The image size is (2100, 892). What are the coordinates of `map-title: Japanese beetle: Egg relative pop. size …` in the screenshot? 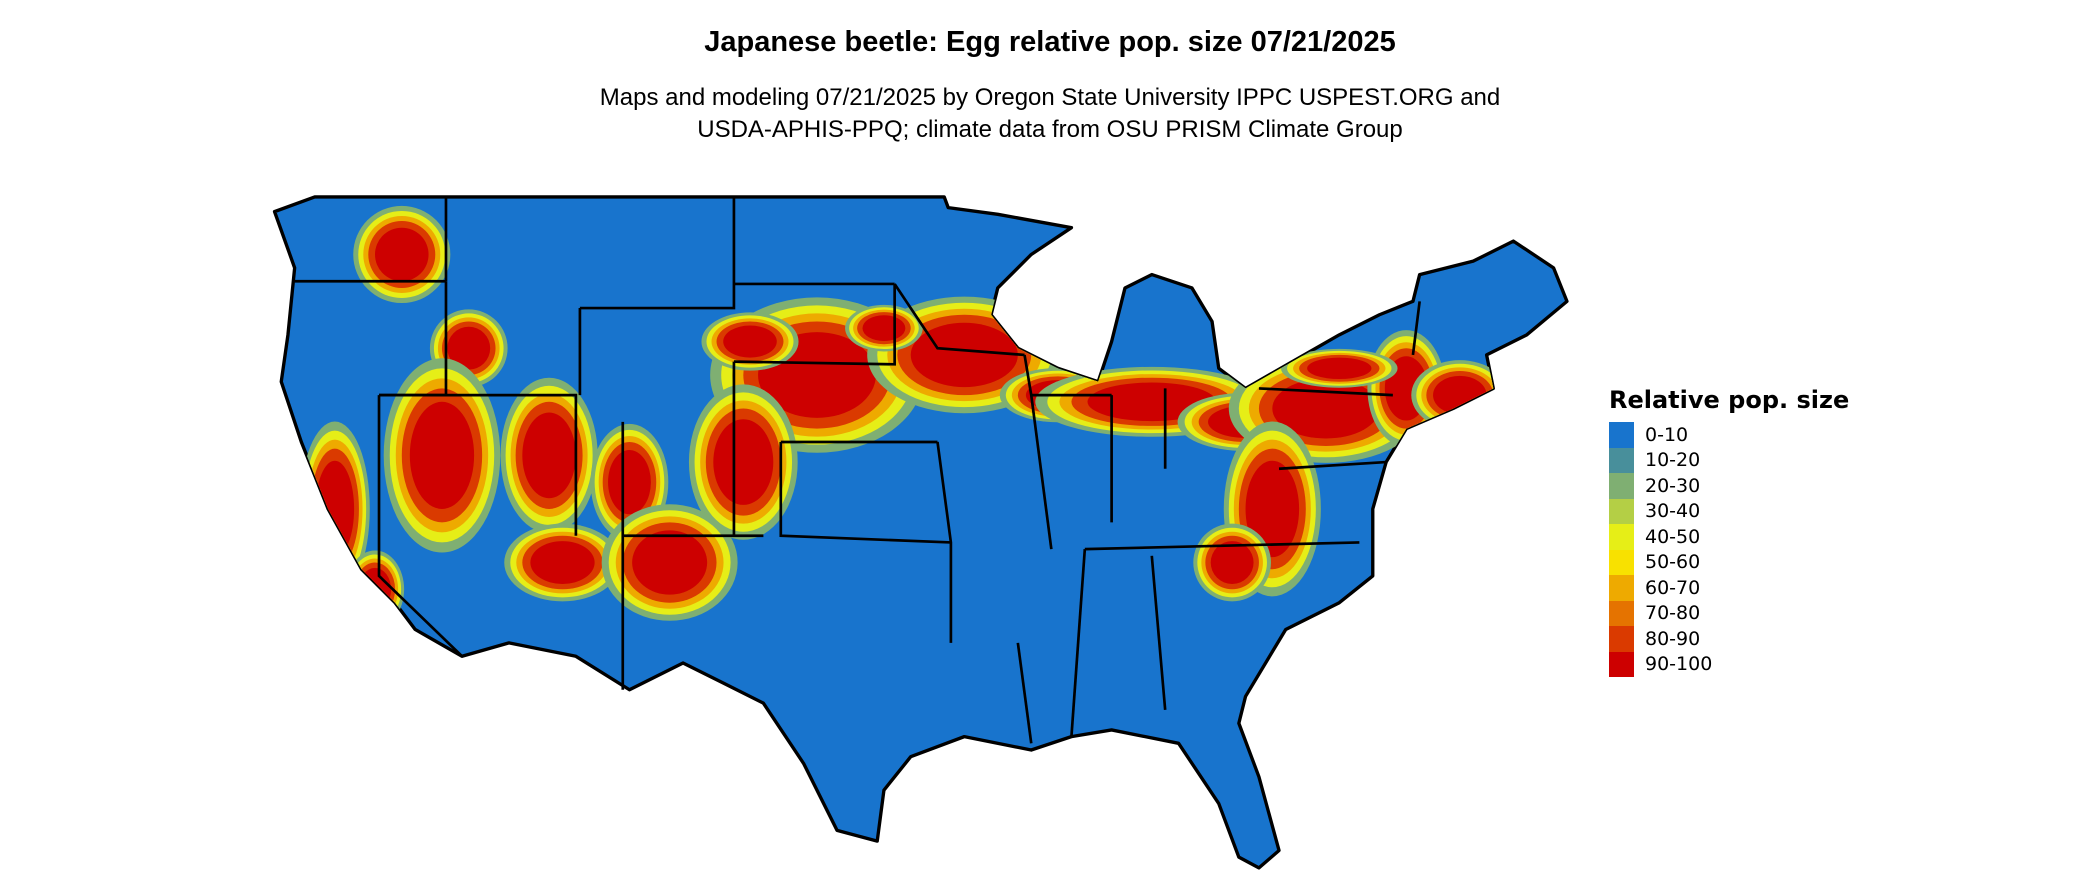 It's located at (1050, 42).